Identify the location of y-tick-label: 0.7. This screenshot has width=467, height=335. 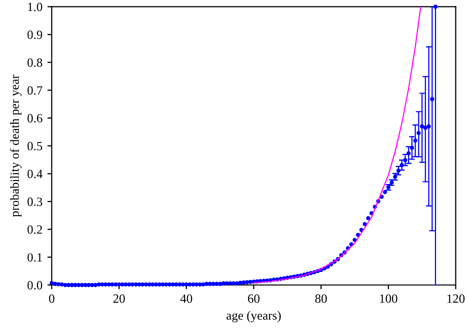
(35, 90).